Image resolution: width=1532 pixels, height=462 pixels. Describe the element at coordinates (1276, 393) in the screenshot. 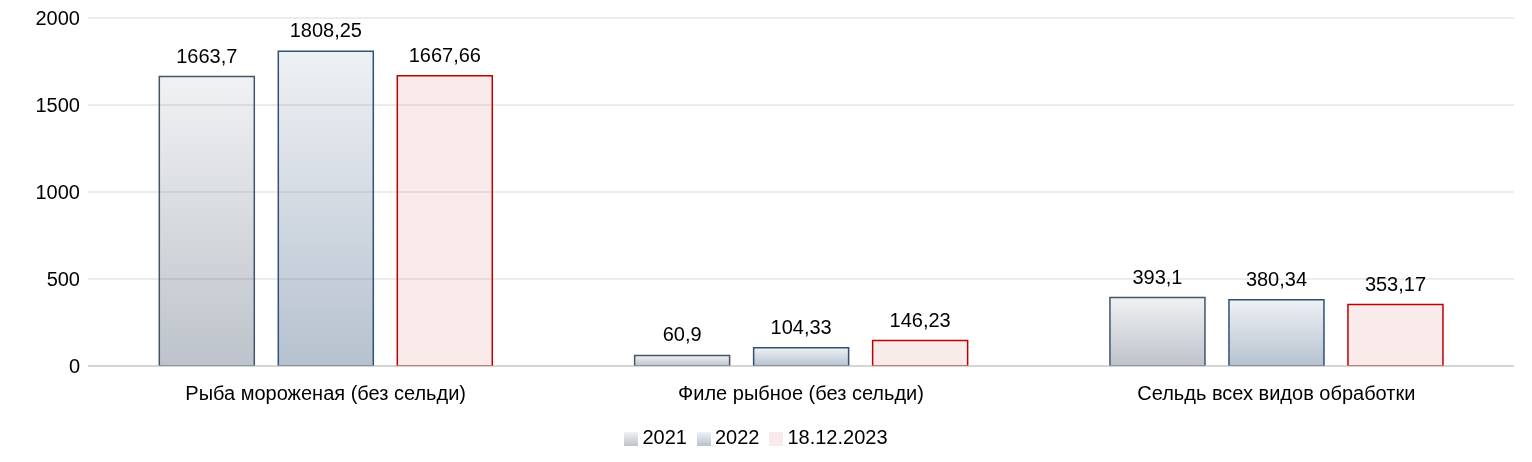

I see `x-tick-label: Сельдь всех видов обработки` at that location.